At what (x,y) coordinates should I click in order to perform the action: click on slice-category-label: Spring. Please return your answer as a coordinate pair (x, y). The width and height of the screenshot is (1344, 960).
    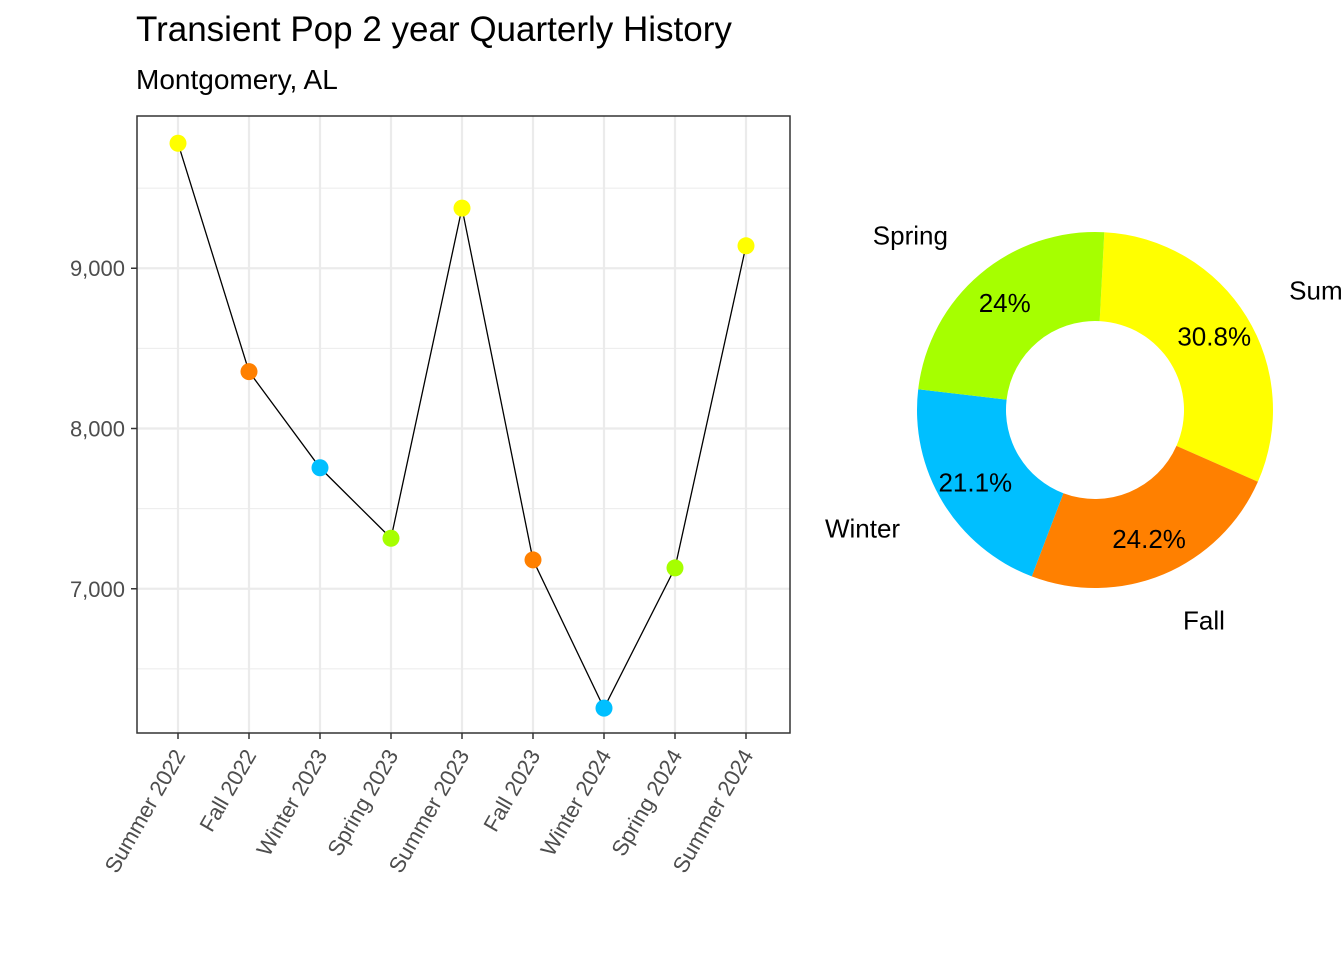
    Looking at the image, I should click on (910, 236).